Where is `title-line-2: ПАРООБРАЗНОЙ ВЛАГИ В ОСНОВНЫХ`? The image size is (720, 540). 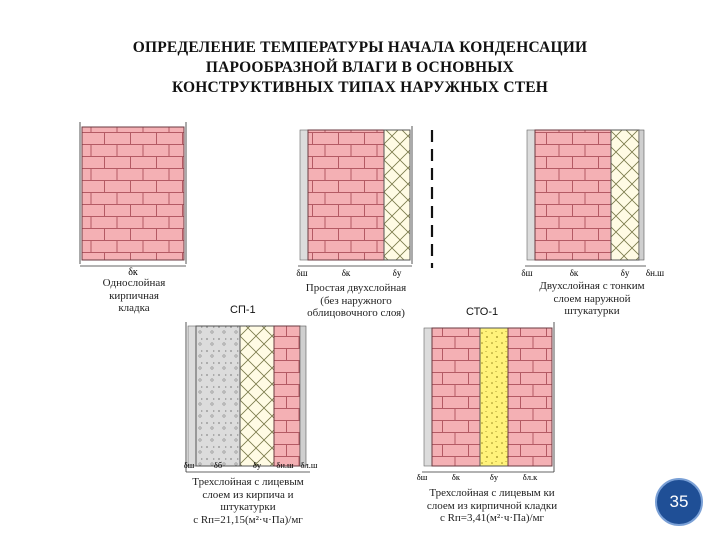
title-line-2: ПАРООБРАЗНОЙ ВЛАГИ В ОСНОВНЫХ is located at coordinates (360, 67).